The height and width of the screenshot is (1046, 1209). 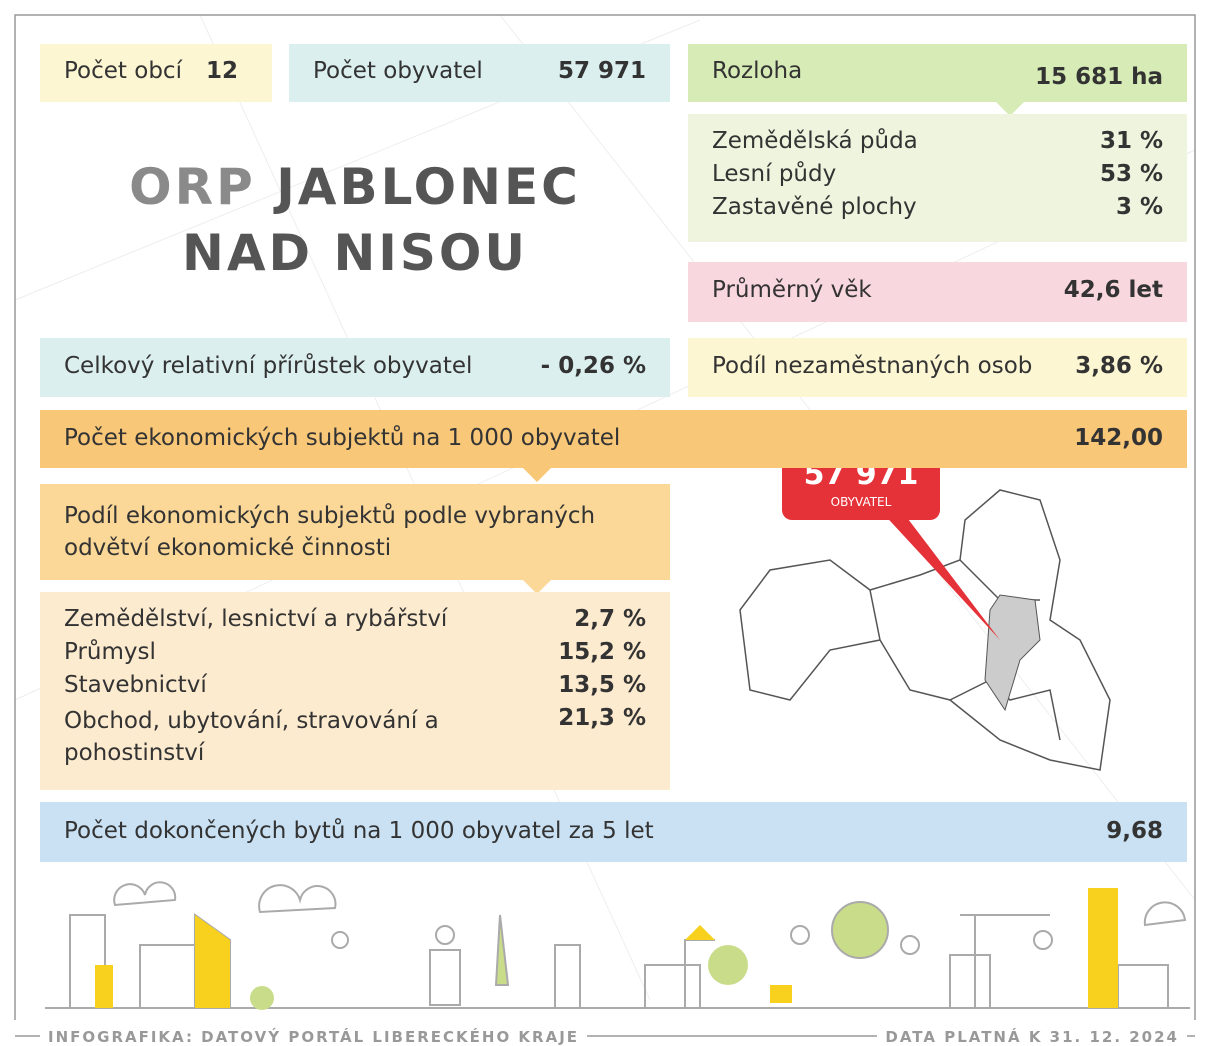 What do you see at coordinates (428, 187) in the screenshot?
I see `title-main: JABLONEC` at bounding box center [428, 187].